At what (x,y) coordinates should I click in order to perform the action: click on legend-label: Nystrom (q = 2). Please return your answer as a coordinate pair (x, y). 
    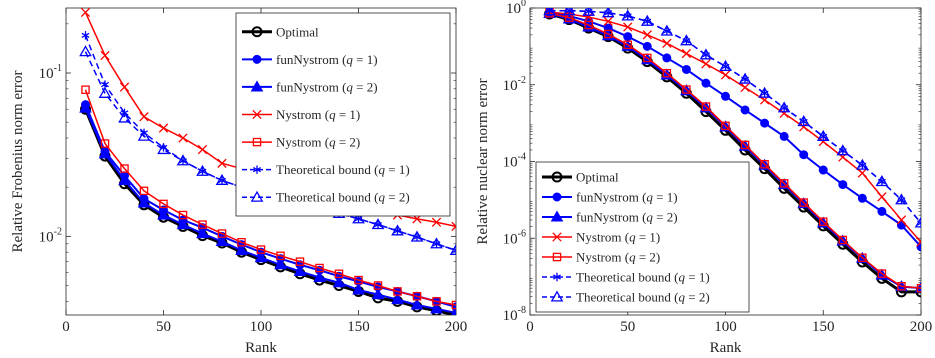
    Looking at the image, I should click on (318, 142).